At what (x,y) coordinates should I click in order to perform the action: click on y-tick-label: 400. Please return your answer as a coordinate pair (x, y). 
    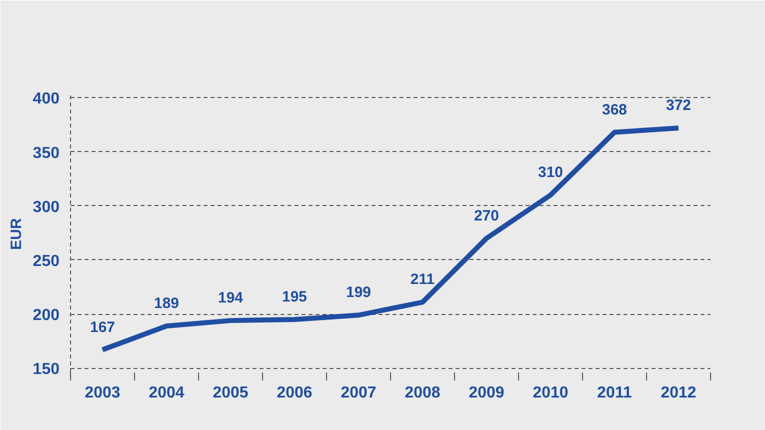
    Looking at the image, I should click on (46, 99).